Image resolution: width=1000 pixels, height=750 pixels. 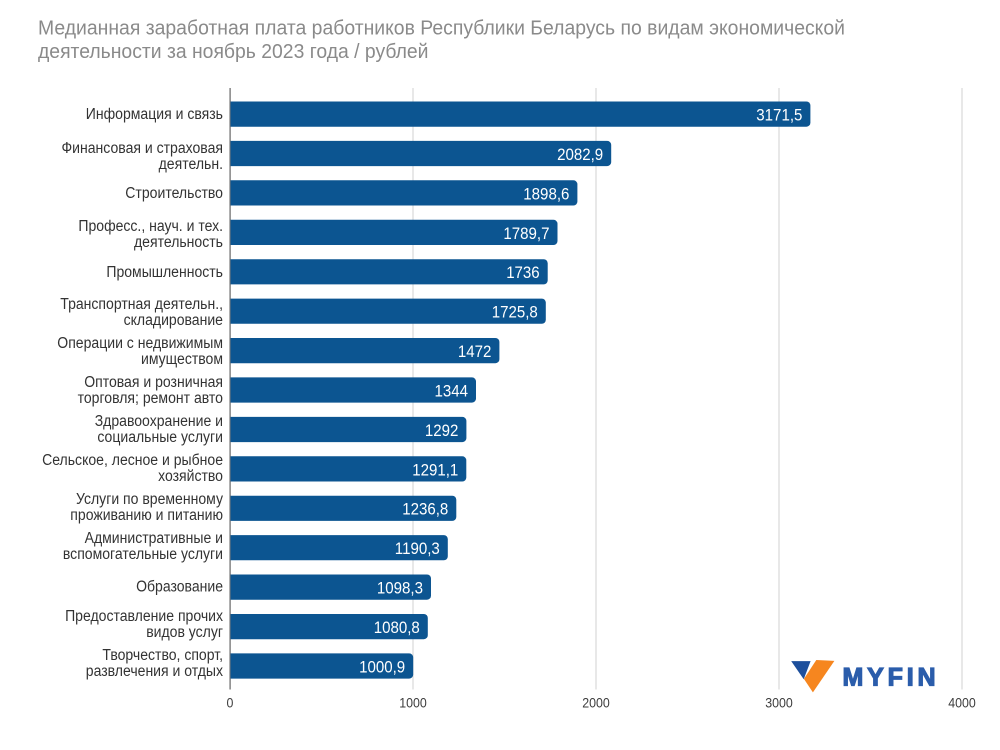 I want to click on svg-text: 1190,3, so click(x=417, y=548).